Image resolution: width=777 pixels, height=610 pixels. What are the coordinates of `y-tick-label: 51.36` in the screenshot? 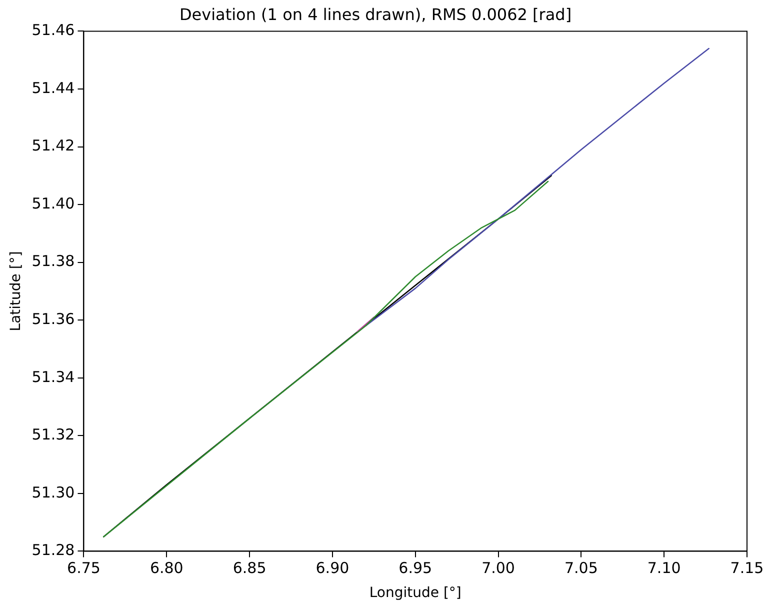 It's located at (53, 319).